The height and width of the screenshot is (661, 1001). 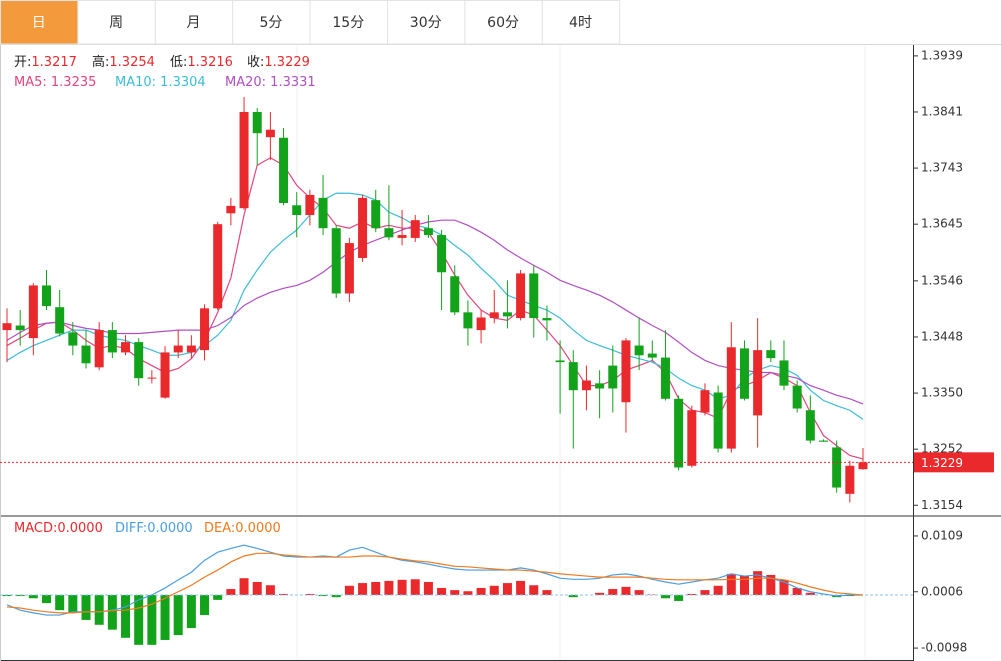 I want to click on macd-line, so click(x=435, y=583).